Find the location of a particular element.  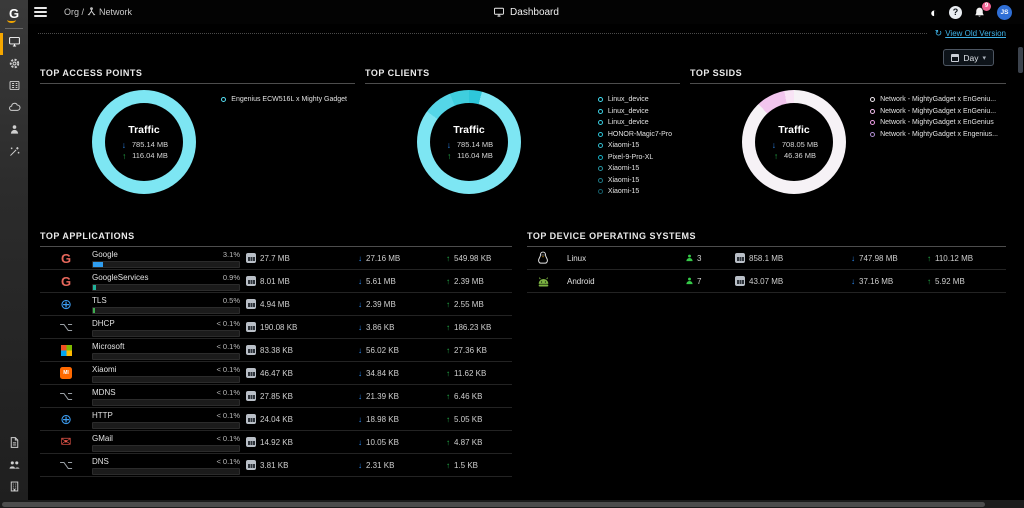

total-value: 4.94 MB is located at coordinates (275, 304).